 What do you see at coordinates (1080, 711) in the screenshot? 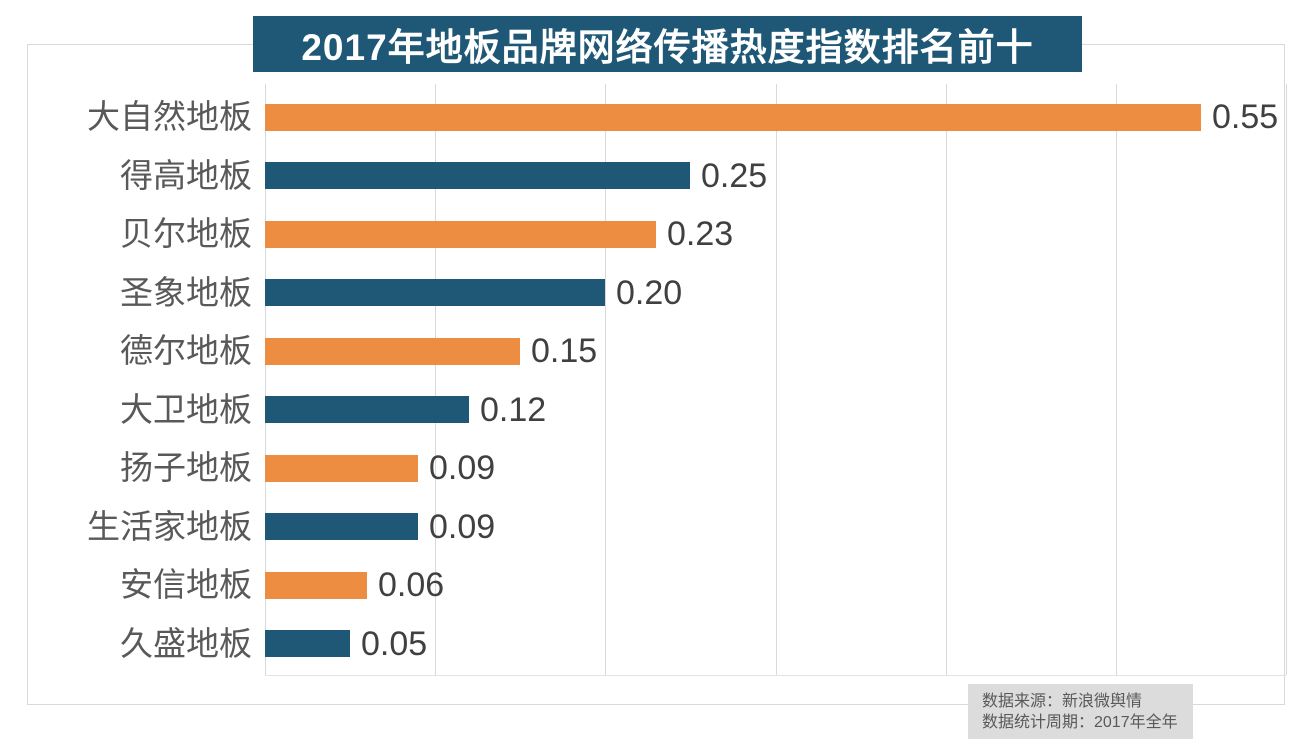
I see `source-note: 数据来源：新浪微舆情 数据统计周期：2017年全年` at bounding box center [1080, 711].